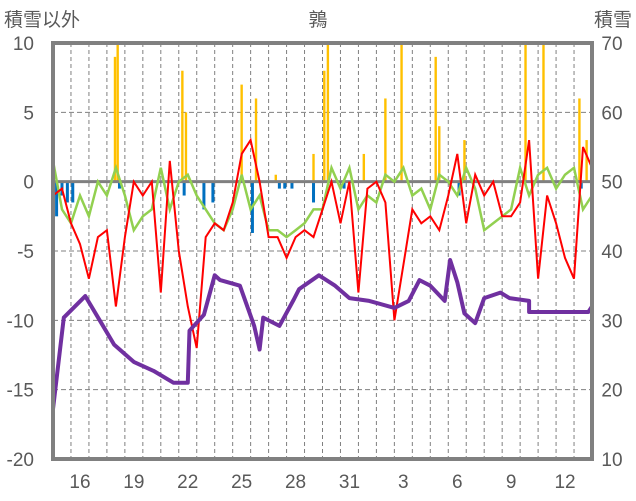 The image size is (636, 501). Describe the element at coordinates (611, 113) in the screenshot. I see `y-right-tick-label: 60` at that location.